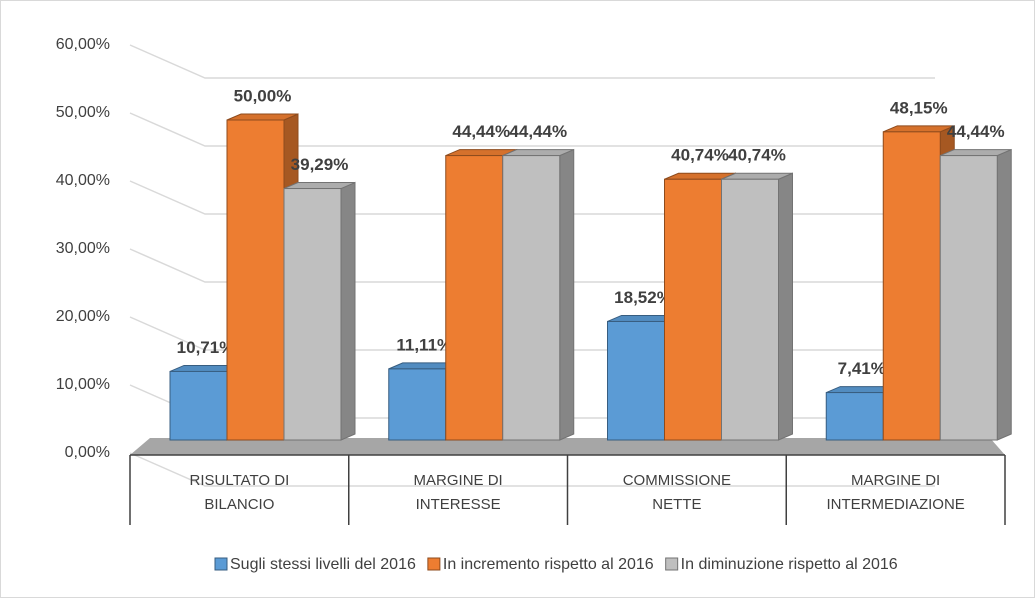 Image resolution: width=1035 pixels, height=598 pixels. I want to click on value-label: 39,29%, so click(320, 164).